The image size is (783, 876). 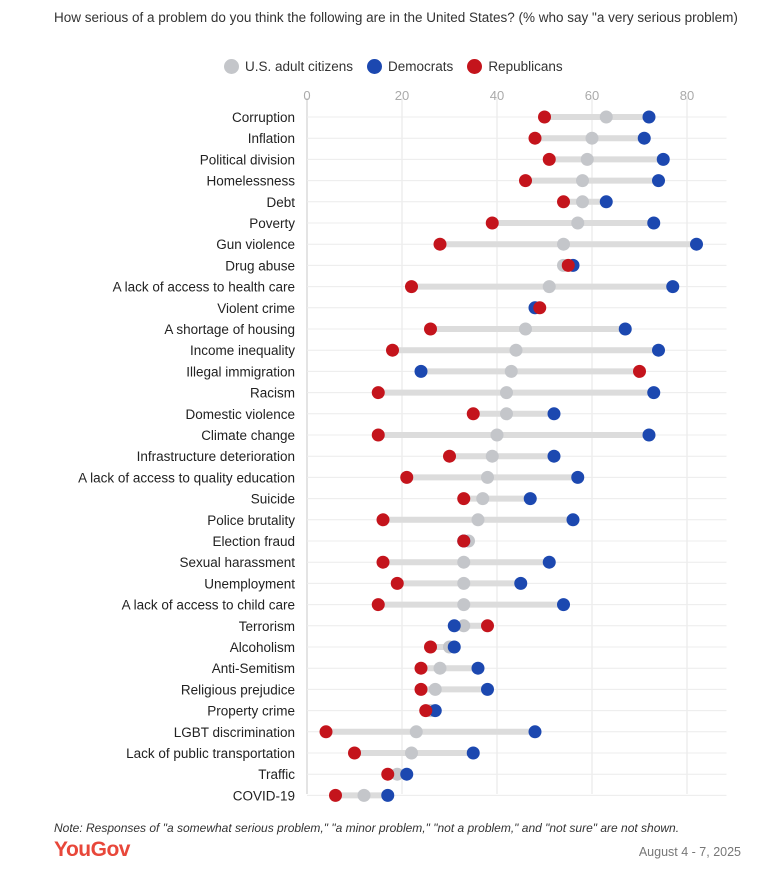 What do you see at coordinates (582, 202) in the screenshot?
I see `dot-us-adults-debt` at bounding box center [582, 202].